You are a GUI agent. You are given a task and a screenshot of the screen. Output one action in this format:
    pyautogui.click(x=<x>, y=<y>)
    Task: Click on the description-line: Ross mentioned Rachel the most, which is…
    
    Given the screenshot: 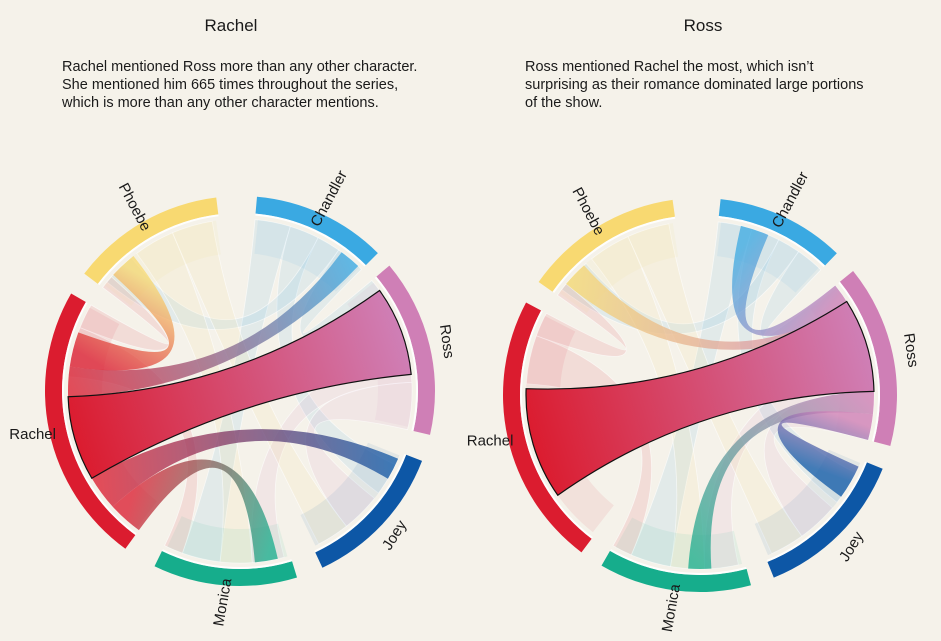 What is the action you would take?
    pyautogui.click(x=669, y=67)
    